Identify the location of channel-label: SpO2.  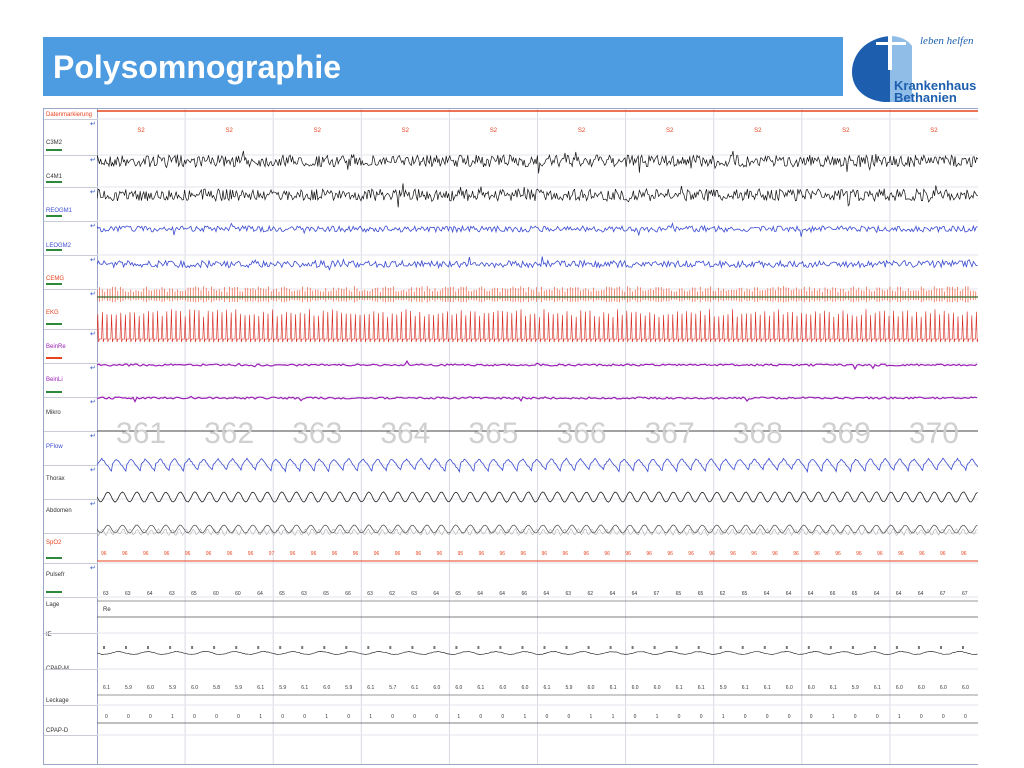
(54, 543).